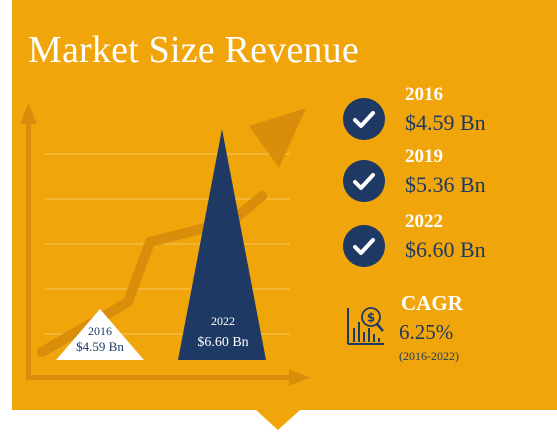  I want to click on triangle-year-2022: 2022, so click(223, 321).